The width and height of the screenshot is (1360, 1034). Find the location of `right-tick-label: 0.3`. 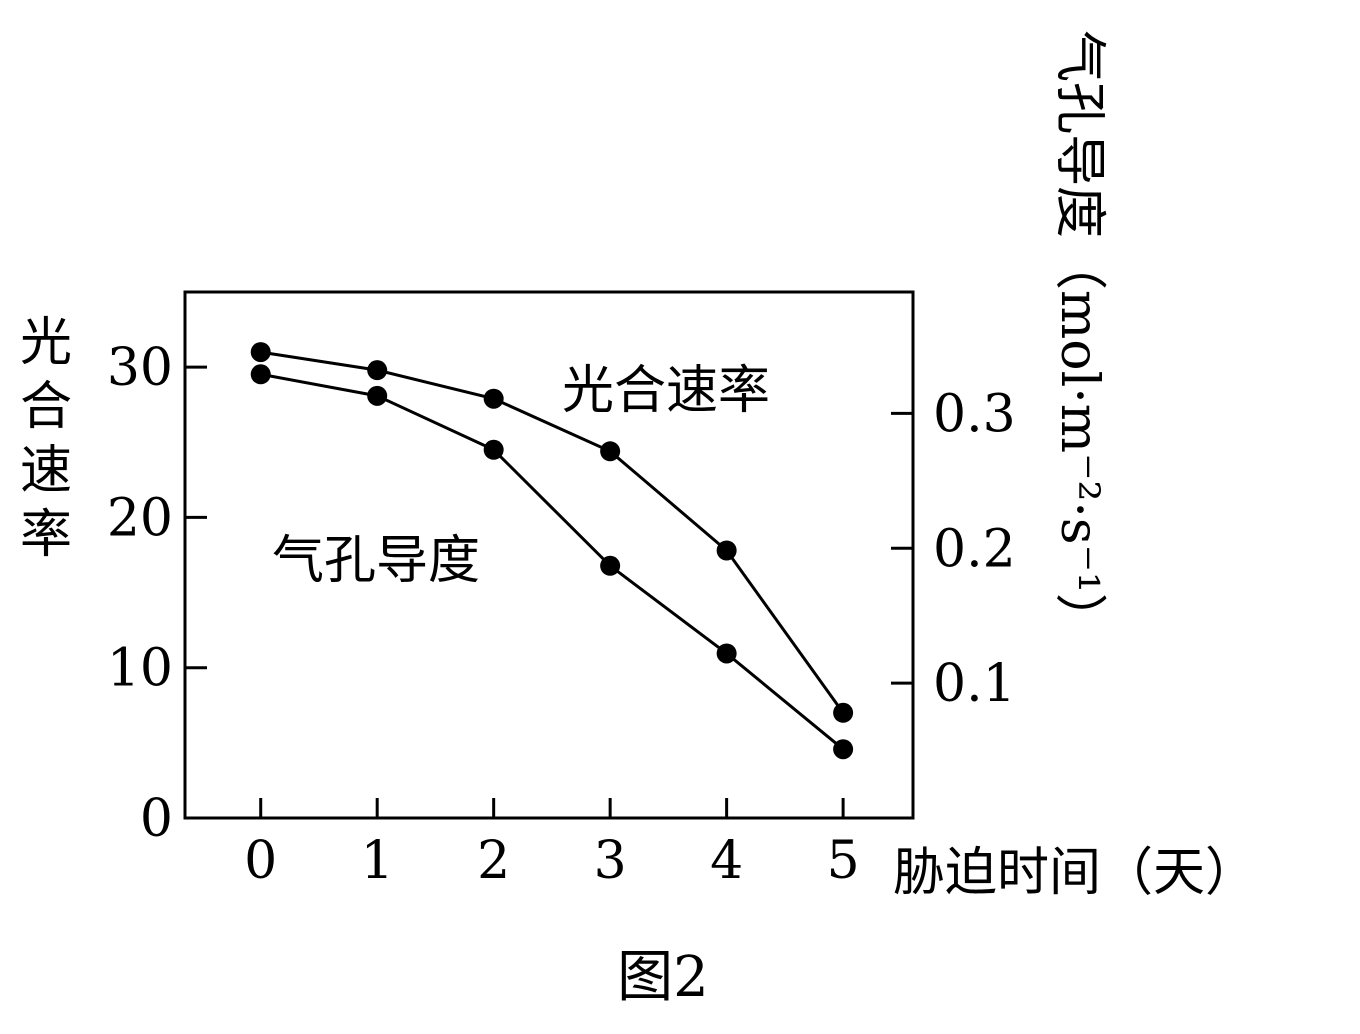

right-tick-label: 0.3 is located at coordinates (974, 414).